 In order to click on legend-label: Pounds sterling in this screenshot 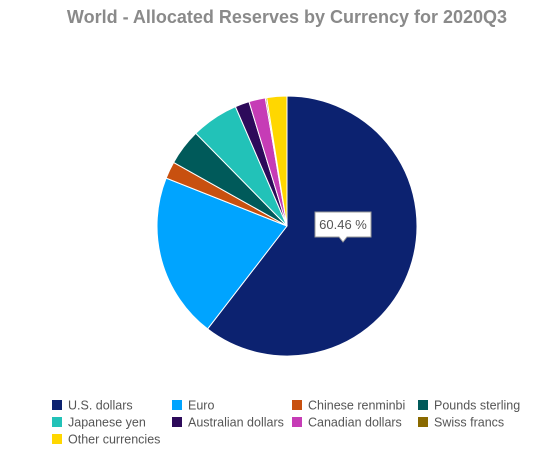, I will do `click(477, 405)`.